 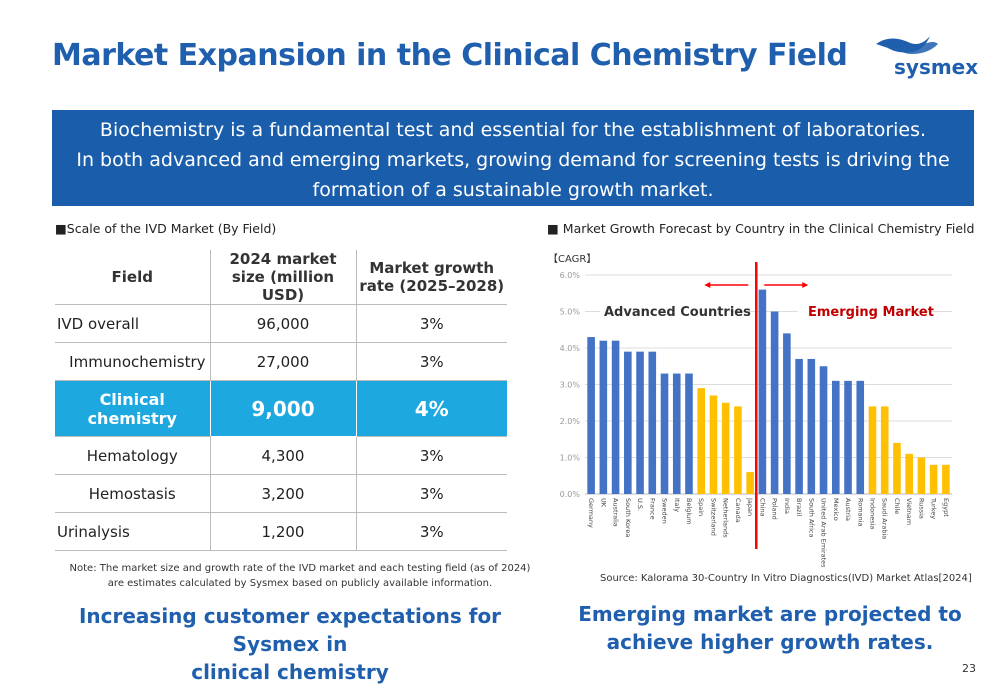 I want to click on header-rate: Market growth rate (2025–2028), so click(x=431, y=277).